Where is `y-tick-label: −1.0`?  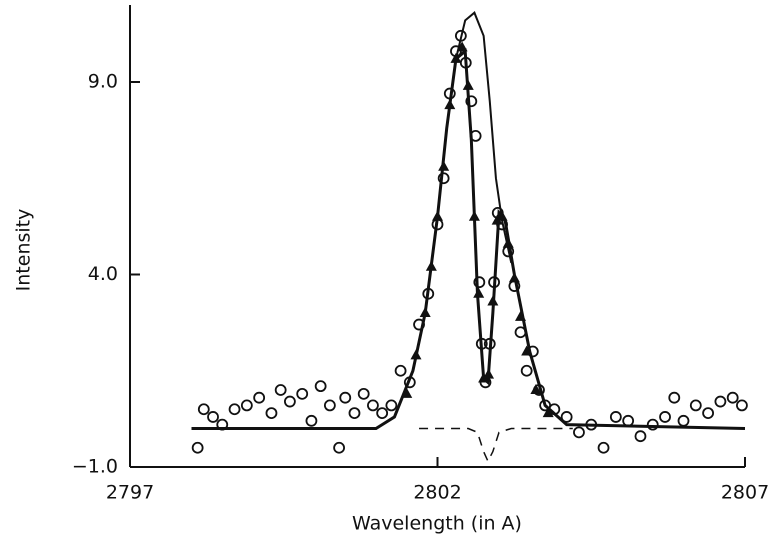
y-tick-label: −1.0 is located at coordinates (95, 467).